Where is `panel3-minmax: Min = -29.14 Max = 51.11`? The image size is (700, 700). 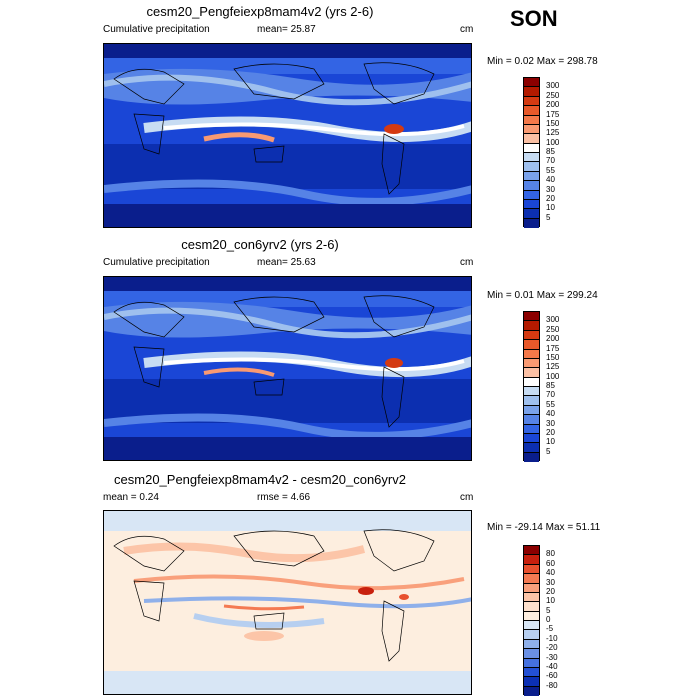
panel3-minmax: Min = -29.14 Max = 51.11 is located at coordinates (544, 527).